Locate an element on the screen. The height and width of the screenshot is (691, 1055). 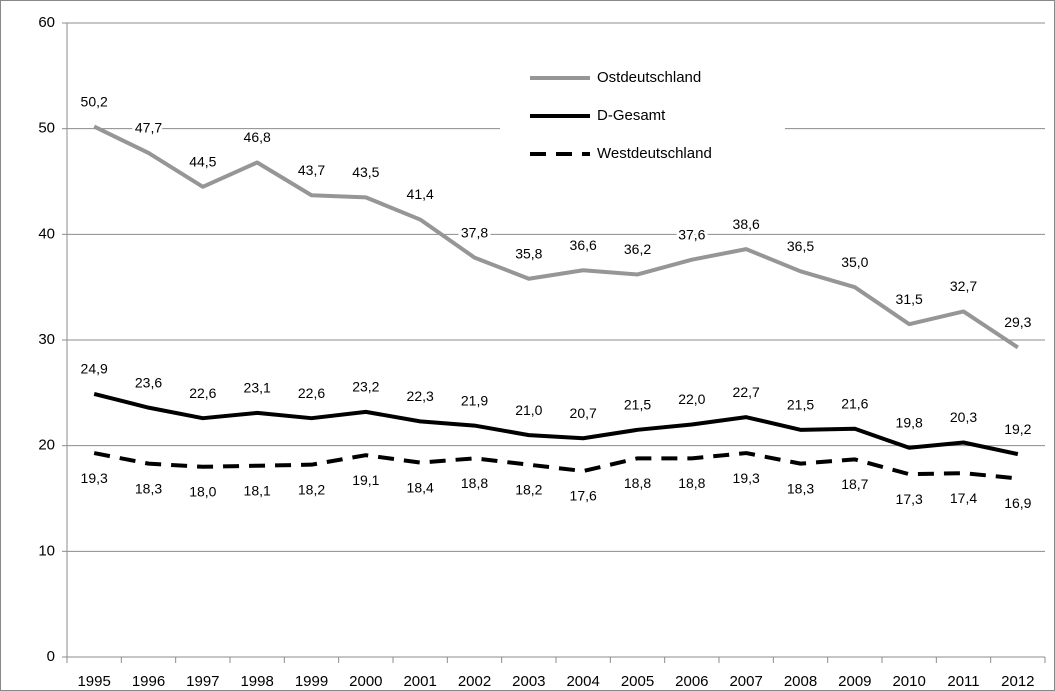
x-tick-label: 2011 is located at coordinates (963, 681).